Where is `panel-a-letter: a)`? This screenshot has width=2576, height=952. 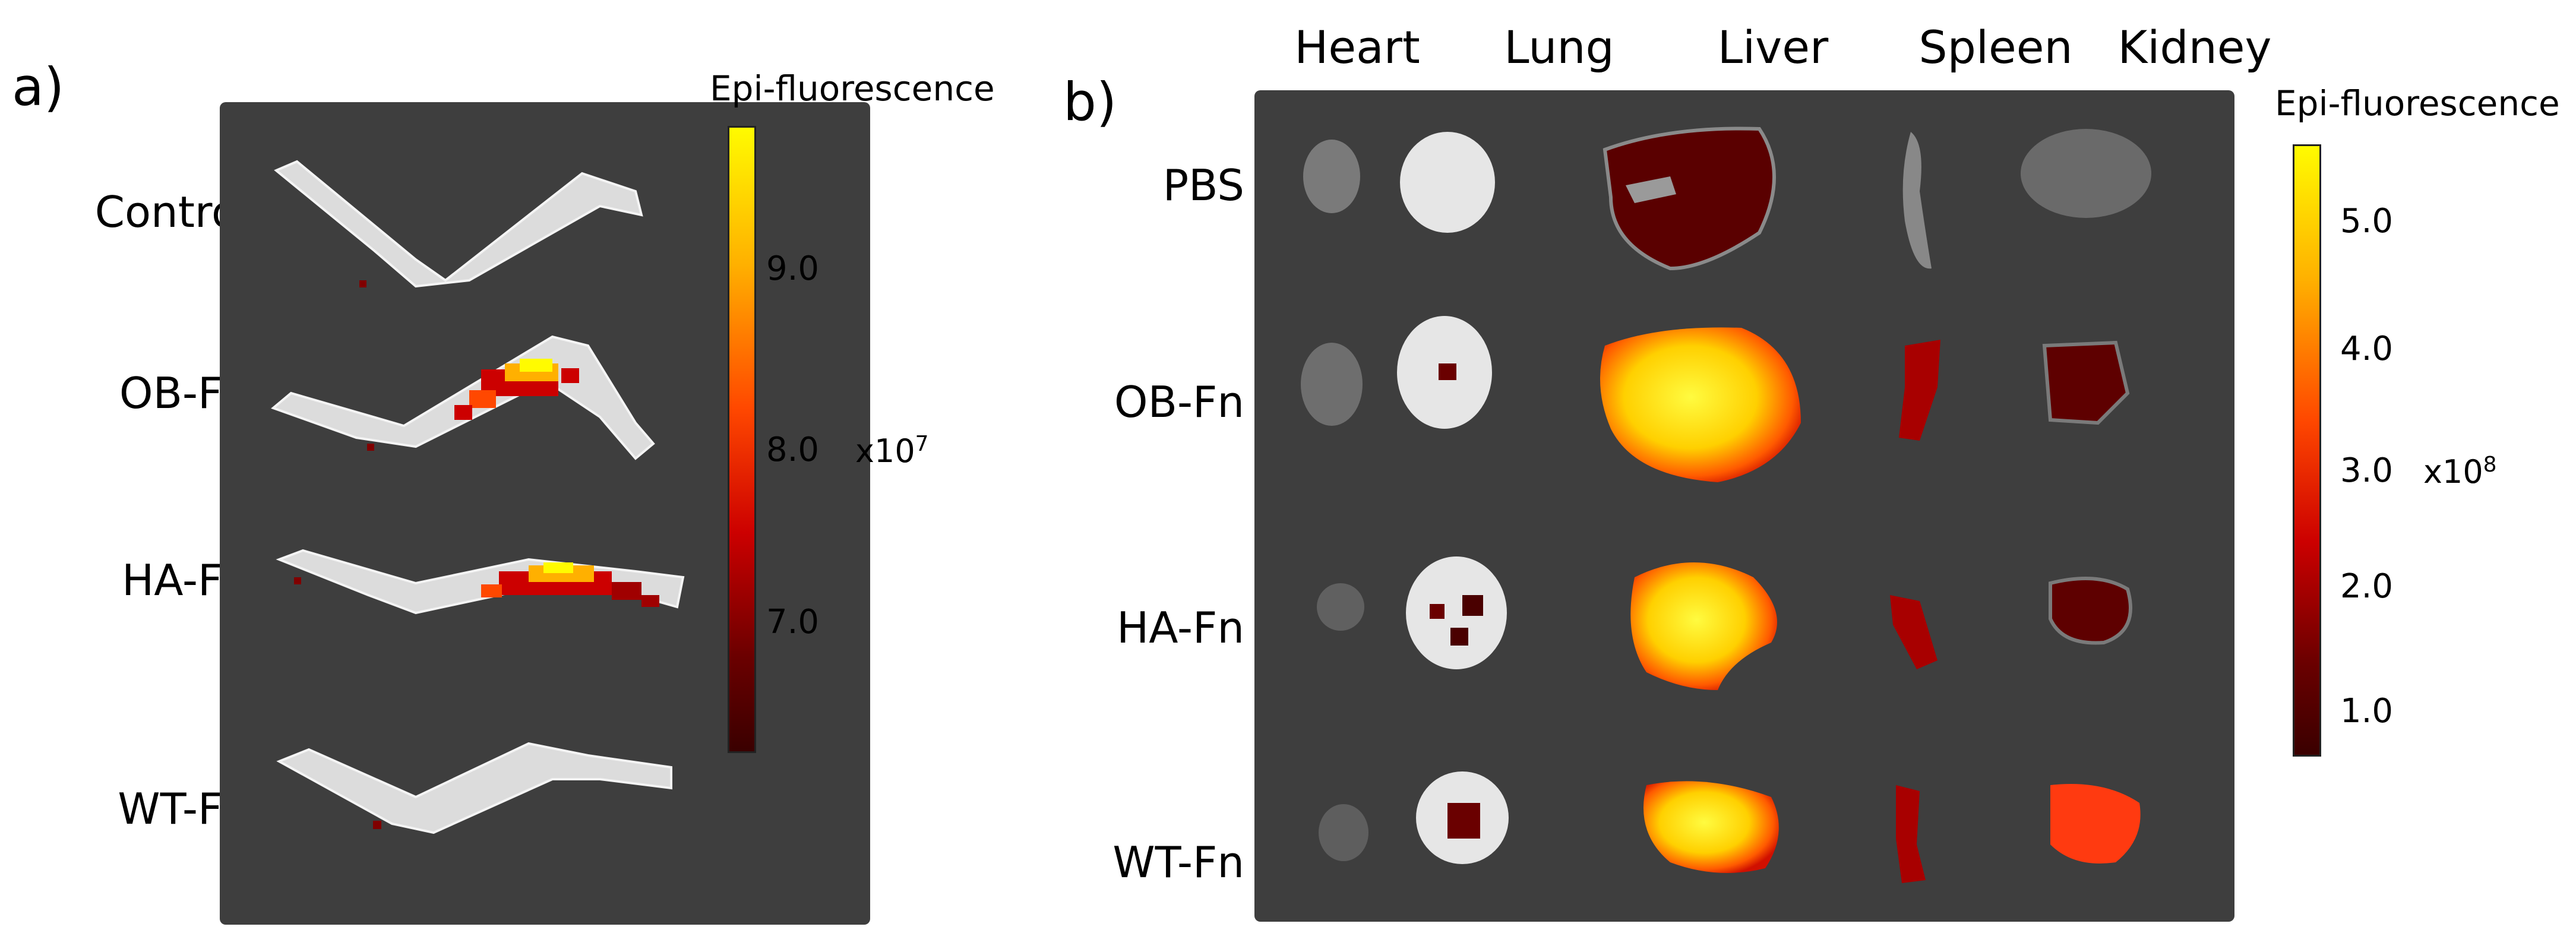 panel-a-letter: a) is located at coordinates (38, 87).